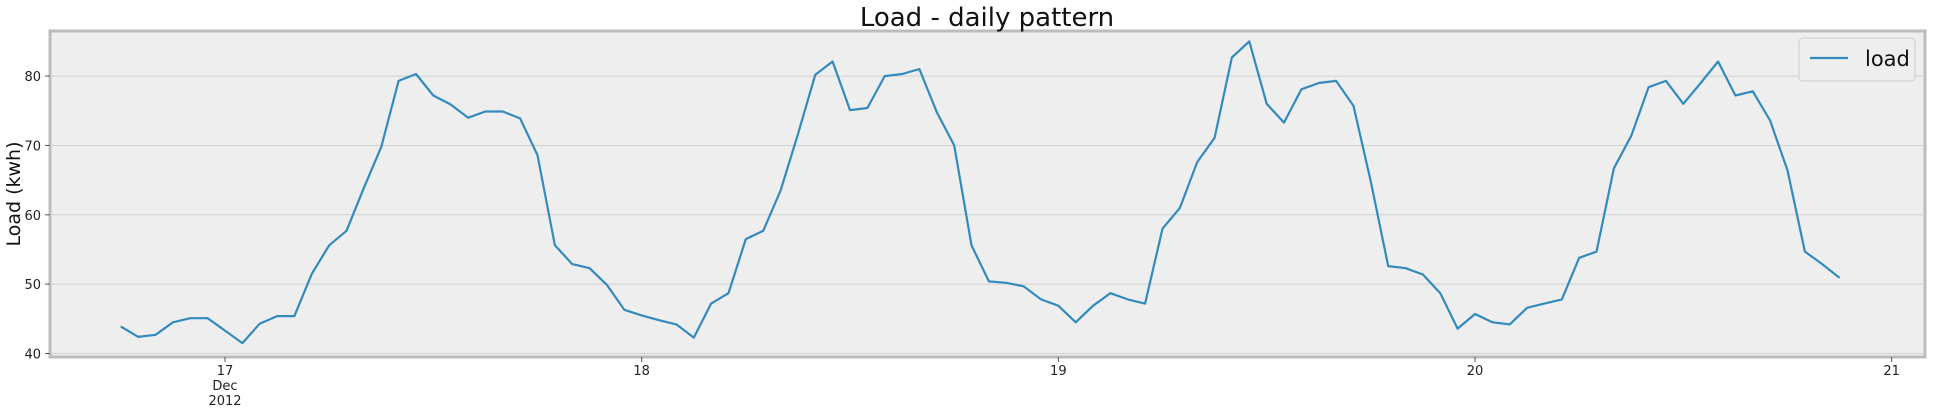 The image size is (1934, 411). I want to click on legend-box, so click(1857, 59).